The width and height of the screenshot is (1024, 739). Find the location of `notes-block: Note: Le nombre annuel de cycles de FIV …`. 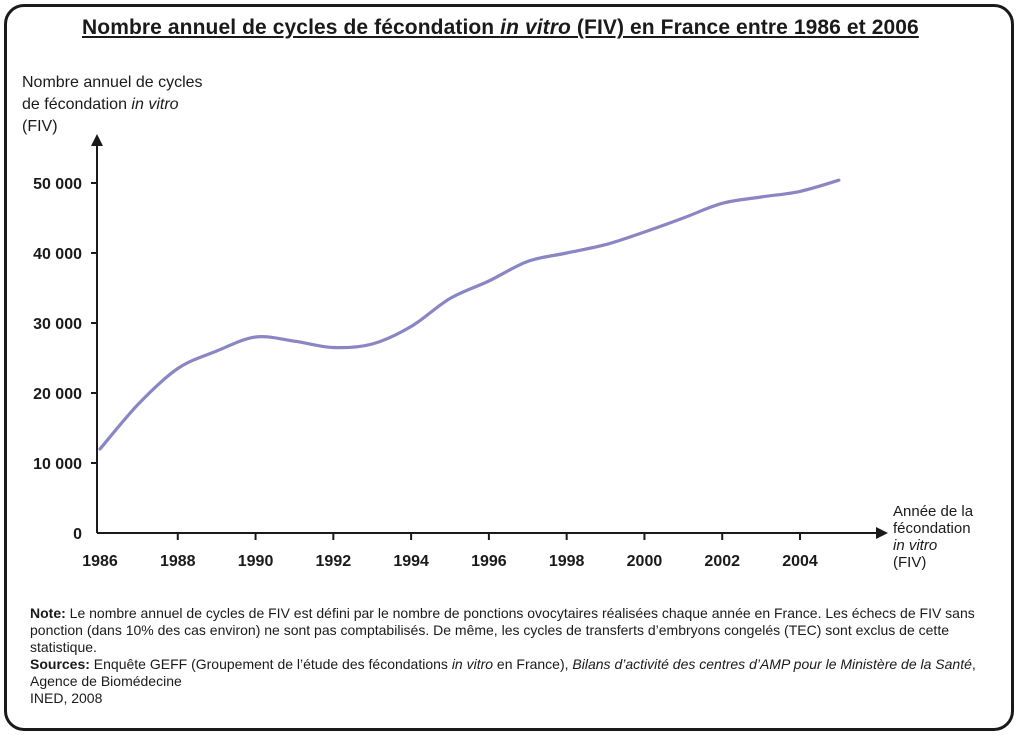

notes-block: Note: Le nombre annuel de cycles de FIV … is located at coordinates (510, 656).